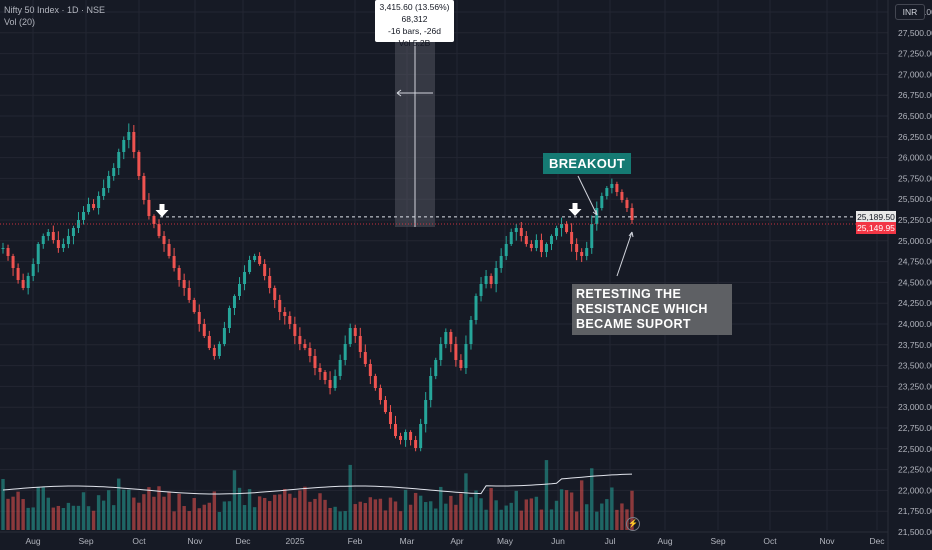  Describe the element at coordinates (876, 228) in the screenshot. I see `last-price-tag: 25,149.95` at that location.